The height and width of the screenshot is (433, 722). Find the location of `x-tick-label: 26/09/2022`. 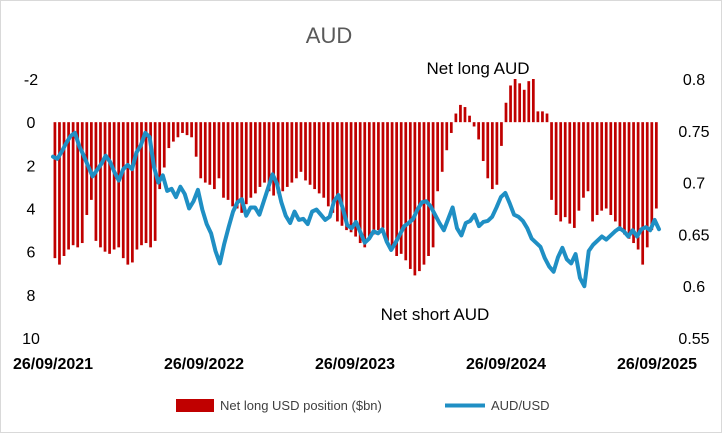

x-tick-label: 26/09/2022 is located at coordinates (204, 364).